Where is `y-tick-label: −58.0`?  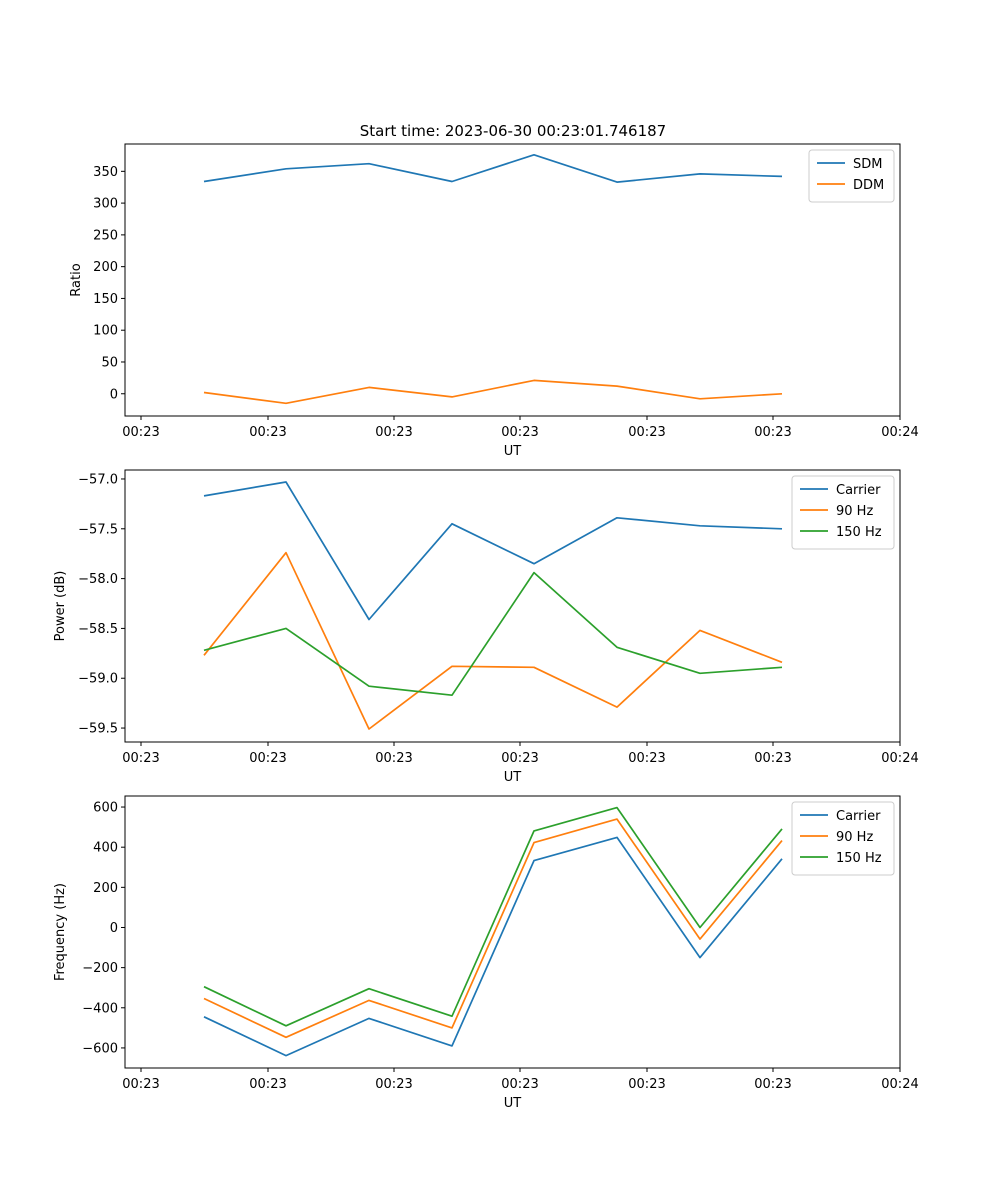
y-tick-label: −58.0 is located at coordinates (98, 579).